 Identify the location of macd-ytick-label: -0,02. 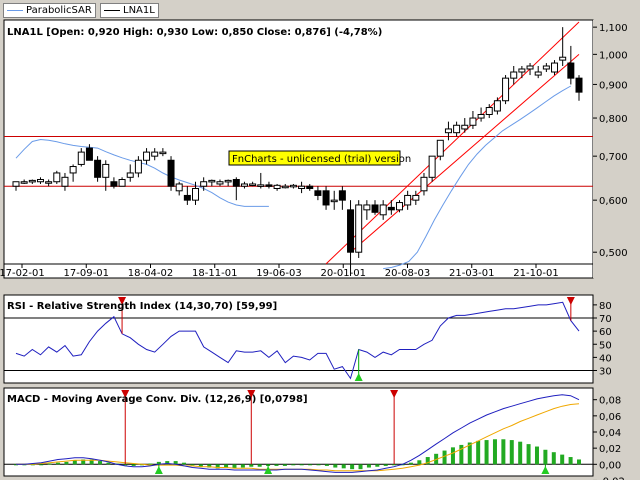
(612, 478).